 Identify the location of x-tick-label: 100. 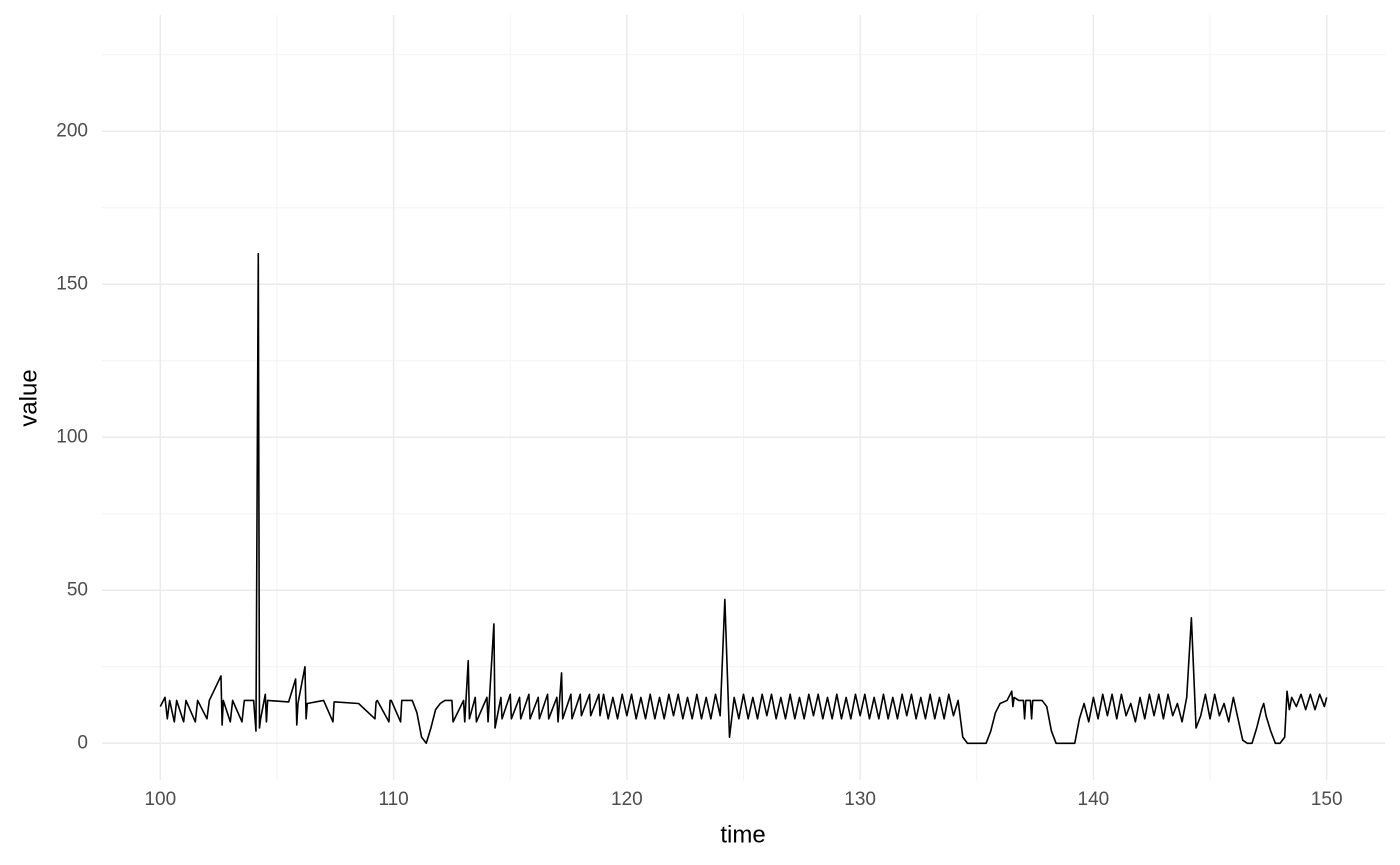
(160, 799).